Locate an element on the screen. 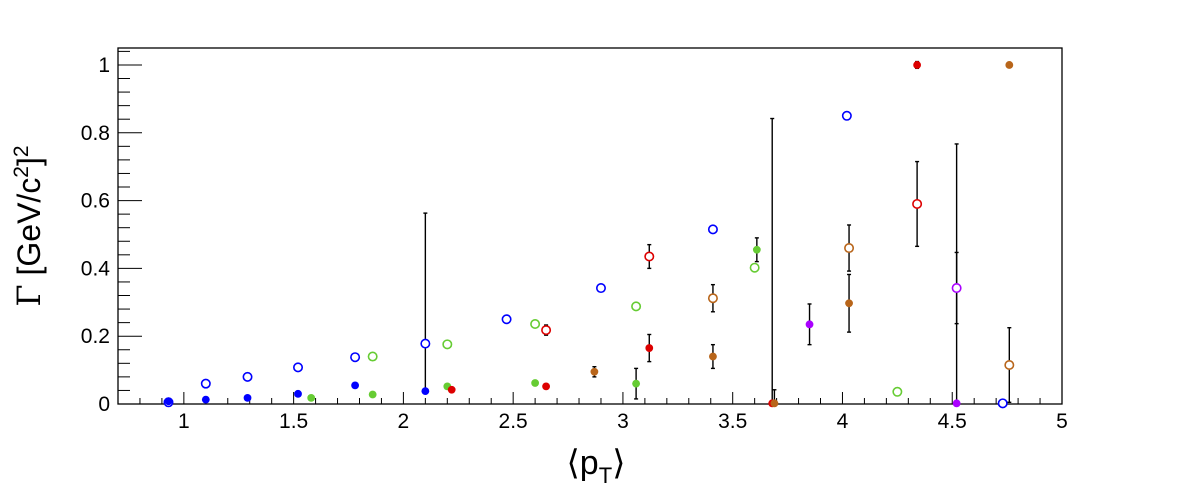 The image size is (1181, 493). x-tick-label: 4.5 is located at coordinates (952, 421).